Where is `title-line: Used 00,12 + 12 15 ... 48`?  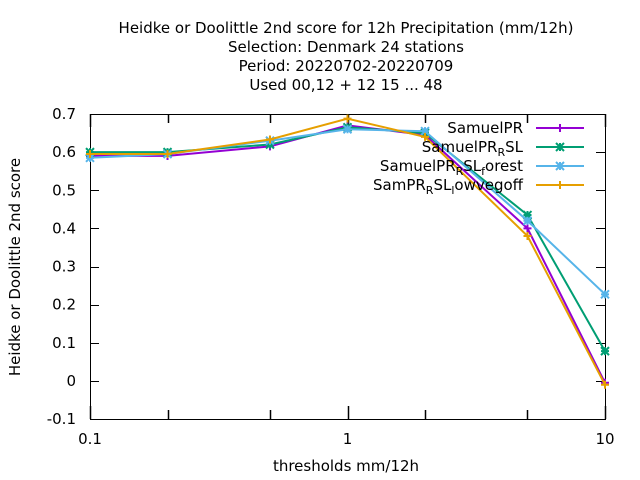
title-line: Used 00,12 + 12 15 ... 48 is located at coordinates (345, 85).